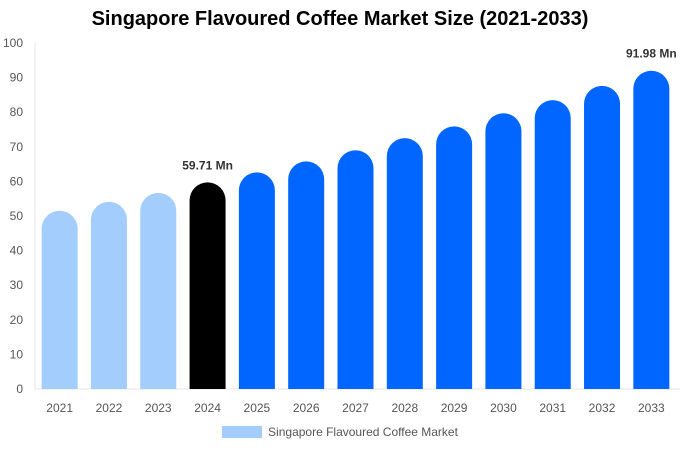 This screenshot has width=680, height=450. Describe the element at coordinates (17, 285) in the screenshot. I see `y-tick-label: 30` at that location.